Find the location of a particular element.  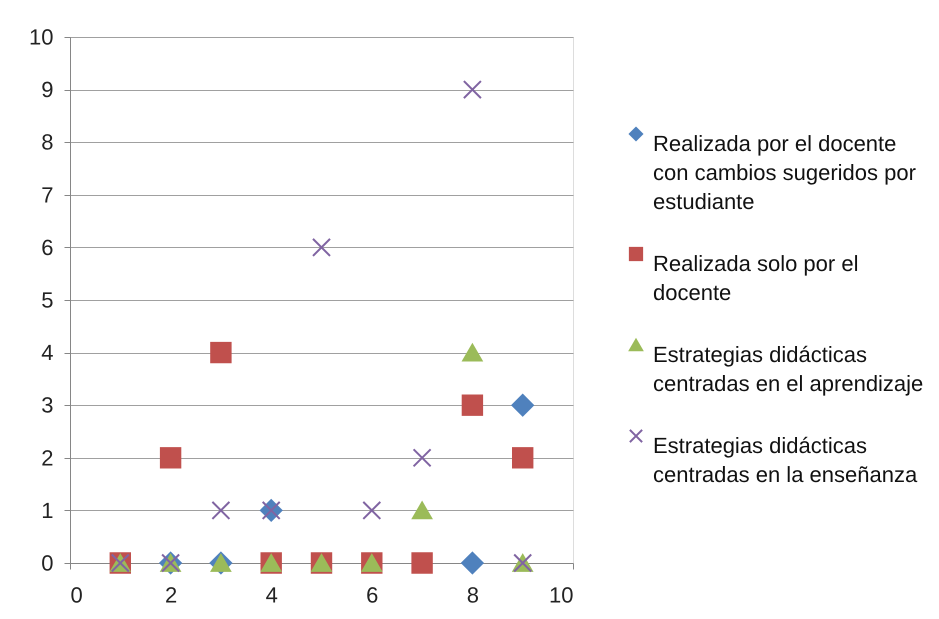

x-tick-label: 8 is located at coordinates (473, 595).